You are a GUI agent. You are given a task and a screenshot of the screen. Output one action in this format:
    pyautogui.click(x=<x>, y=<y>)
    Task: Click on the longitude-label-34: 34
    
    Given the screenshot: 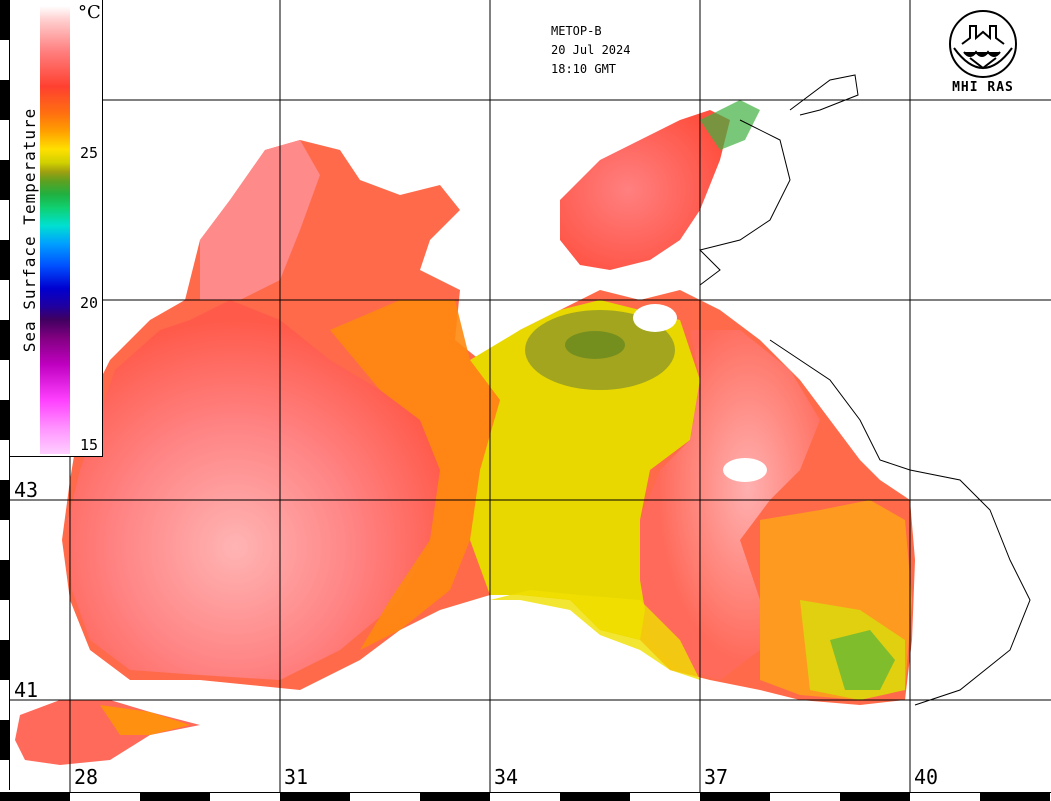 What is the action you would take?
    pyautogui.click(x=506, y=777)
    